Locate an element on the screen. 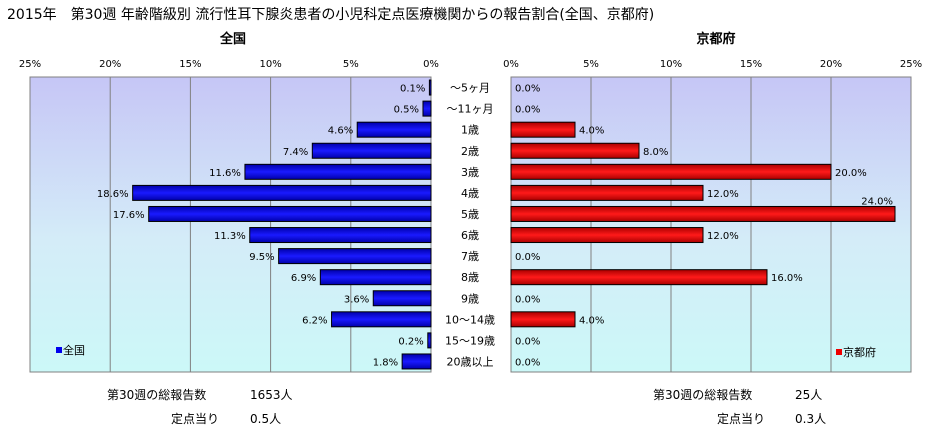 The width and height of the screenshot is (949, 433). kyoto-tick-label: 0% is located at coordinates (511, 64).